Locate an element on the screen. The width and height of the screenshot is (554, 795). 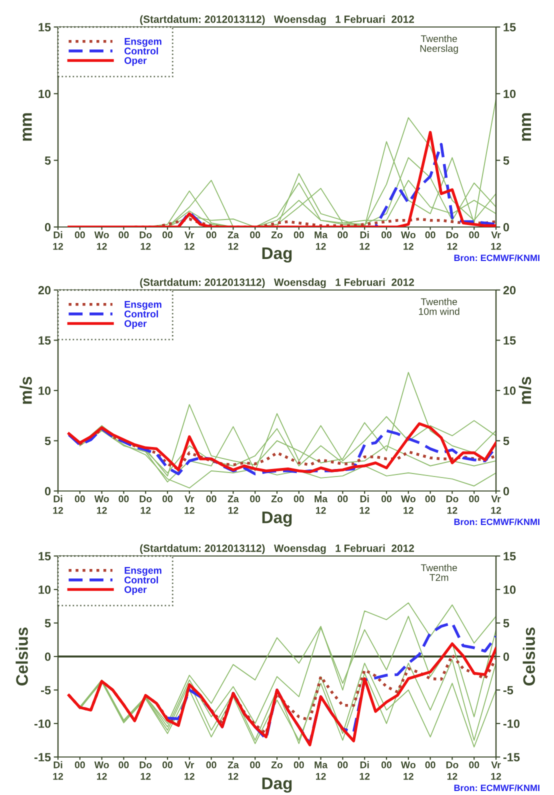
y-tick-label: 20 is located at coordinates (44, 290).